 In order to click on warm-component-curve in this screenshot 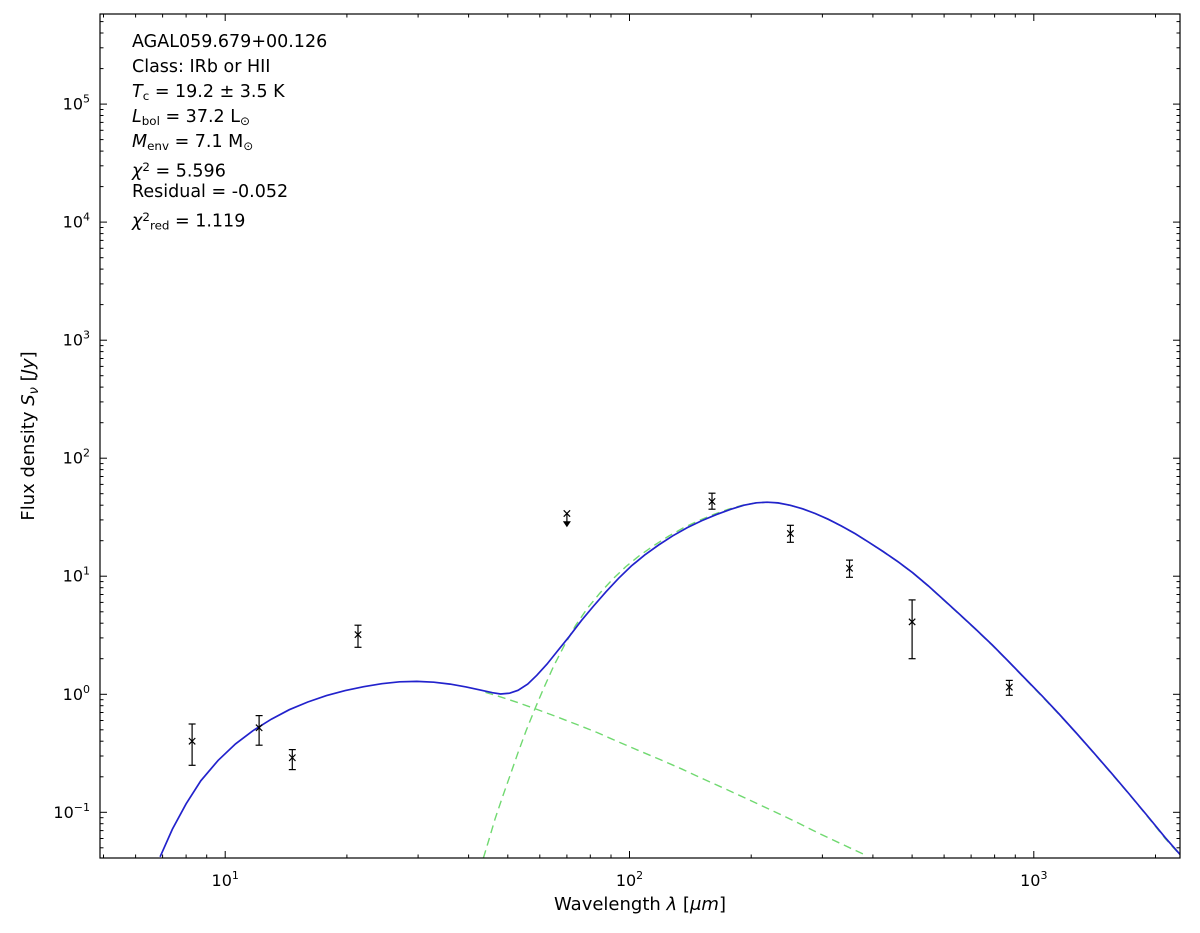, I will do `click(675, 773)`.